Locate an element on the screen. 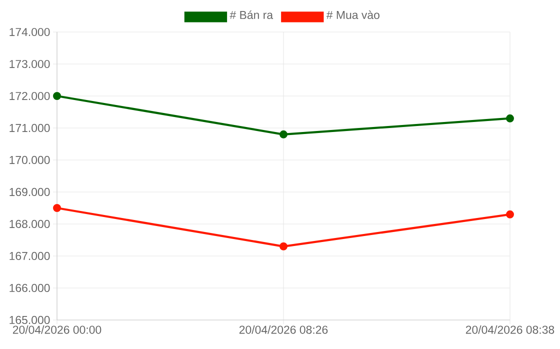 The image size is (560, 349). y-tick-label: 168.000 is located at coordinates (30, 224).